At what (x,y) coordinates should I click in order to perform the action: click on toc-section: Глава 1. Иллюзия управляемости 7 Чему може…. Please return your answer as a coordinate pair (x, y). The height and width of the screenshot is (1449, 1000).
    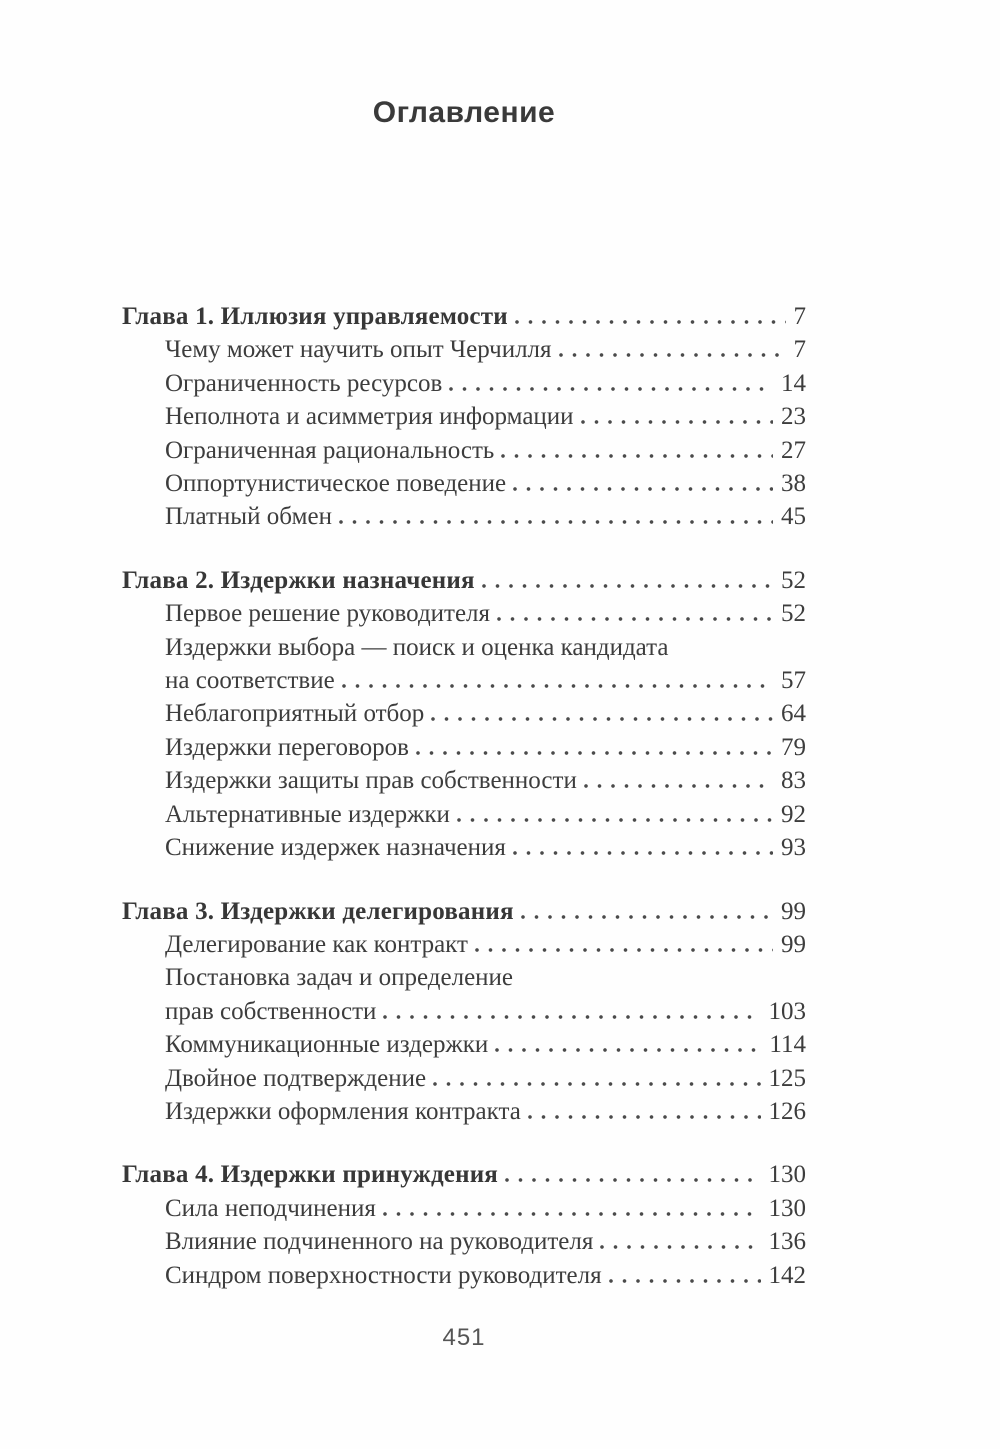
    Looking at the image, I should click on (464, 417).